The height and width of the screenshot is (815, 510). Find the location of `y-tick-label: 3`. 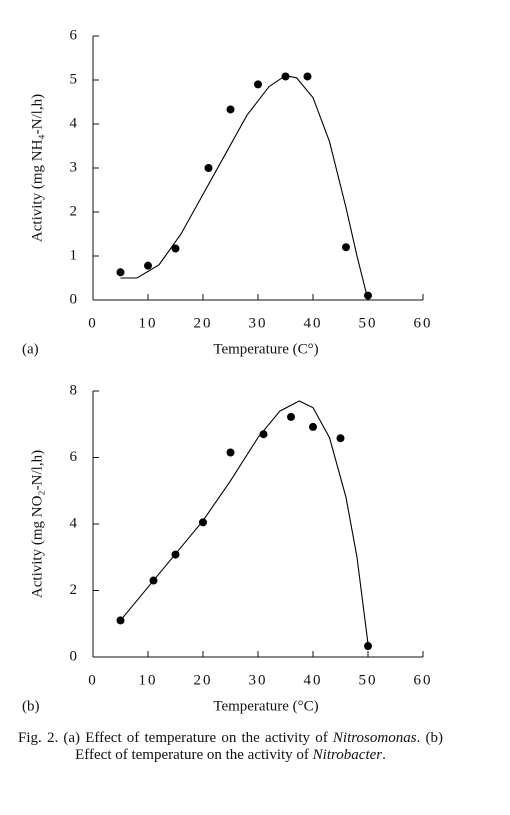

y-tick-label: 3 is located at coordinates (74, 167).